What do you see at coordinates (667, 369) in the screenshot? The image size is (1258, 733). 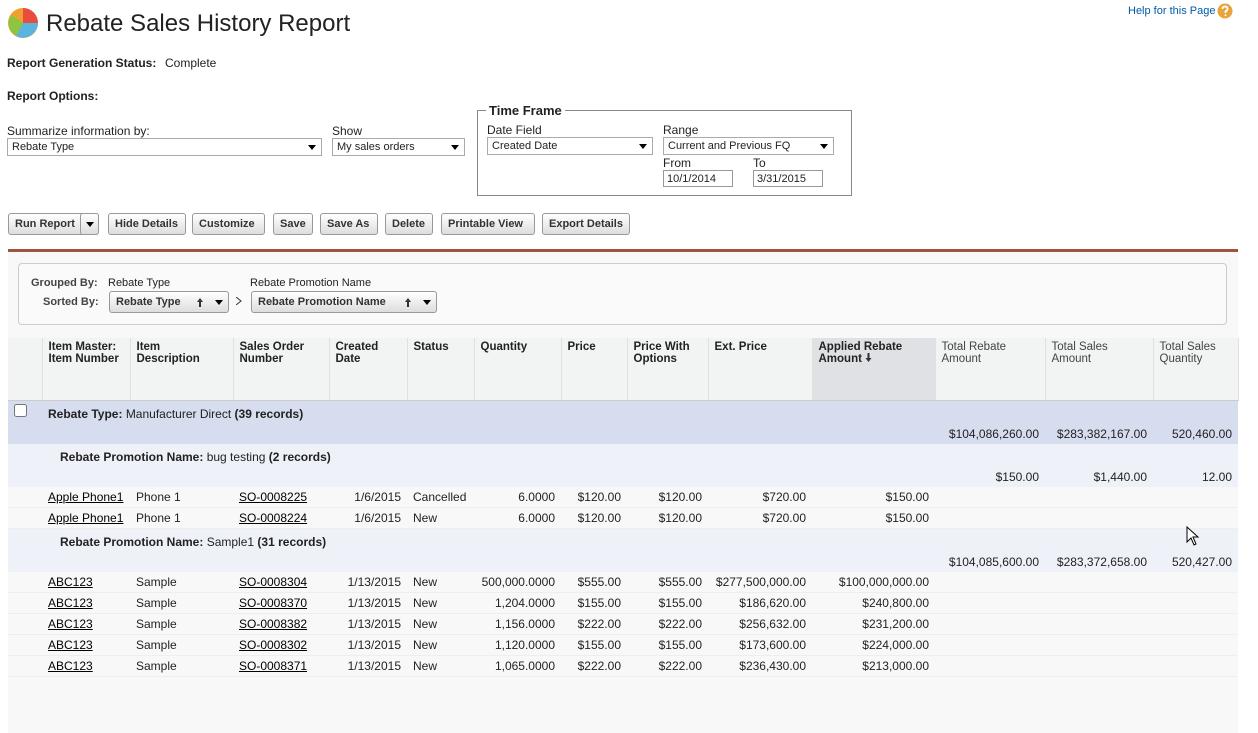 I see `column-header: Price With Options` at bounding box center [667, 369].